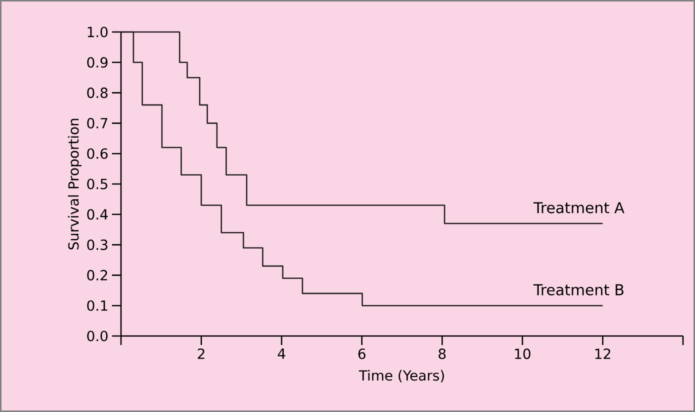 The width and height of the screenshot is (695, 412). Describe the element at coordinates (282, 353) in the screenshot. I see `x-tick-label: 4` at that location.